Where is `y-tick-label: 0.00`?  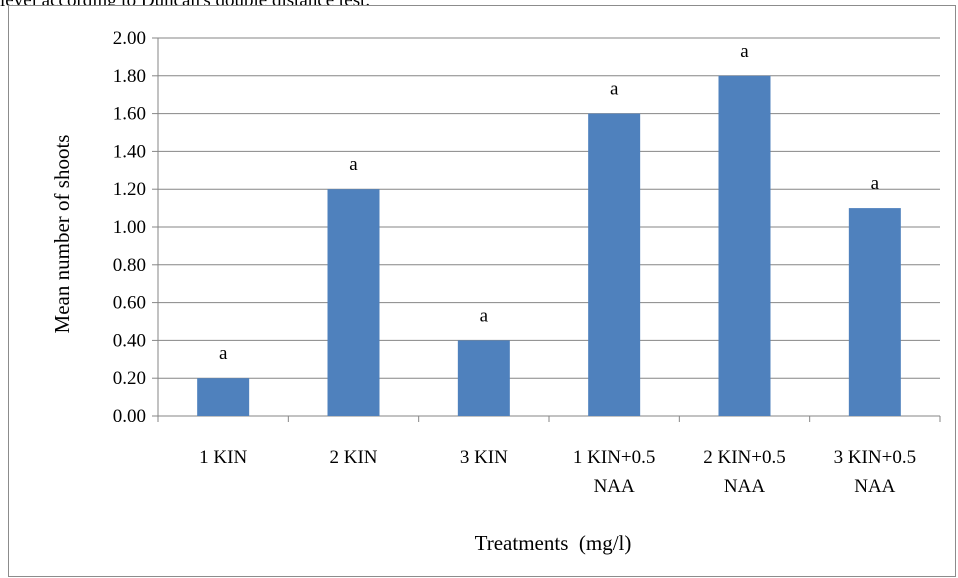
y-tick-label: 0.00 is located at coordinates (129, 416).